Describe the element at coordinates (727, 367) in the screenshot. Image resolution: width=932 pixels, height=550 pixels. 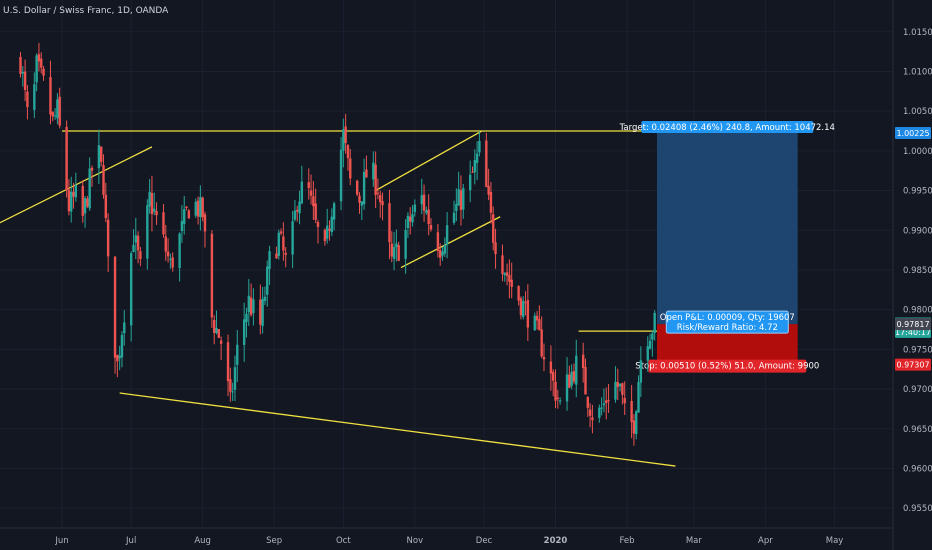
I see `stop-label: Stop: 0.00510 (0.52%) 51.0, Amount: 9900` at that location.